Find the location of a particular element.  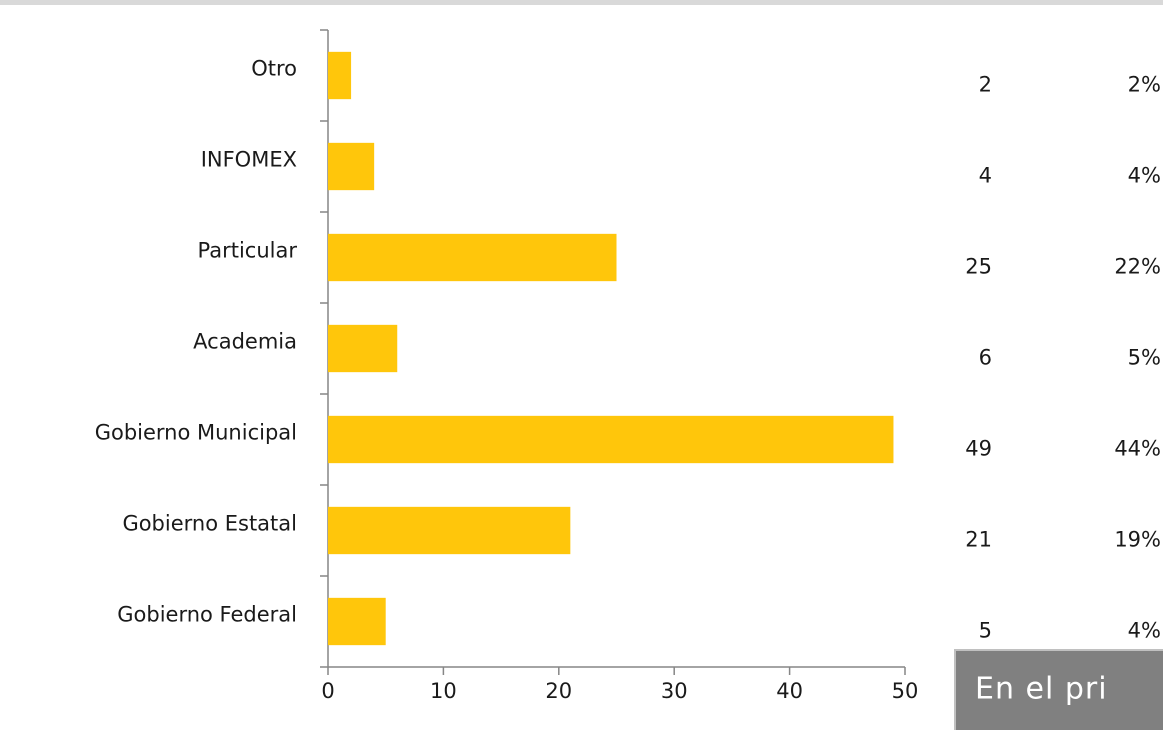

percent-label: 5% is located at coordinates (1144, 358).